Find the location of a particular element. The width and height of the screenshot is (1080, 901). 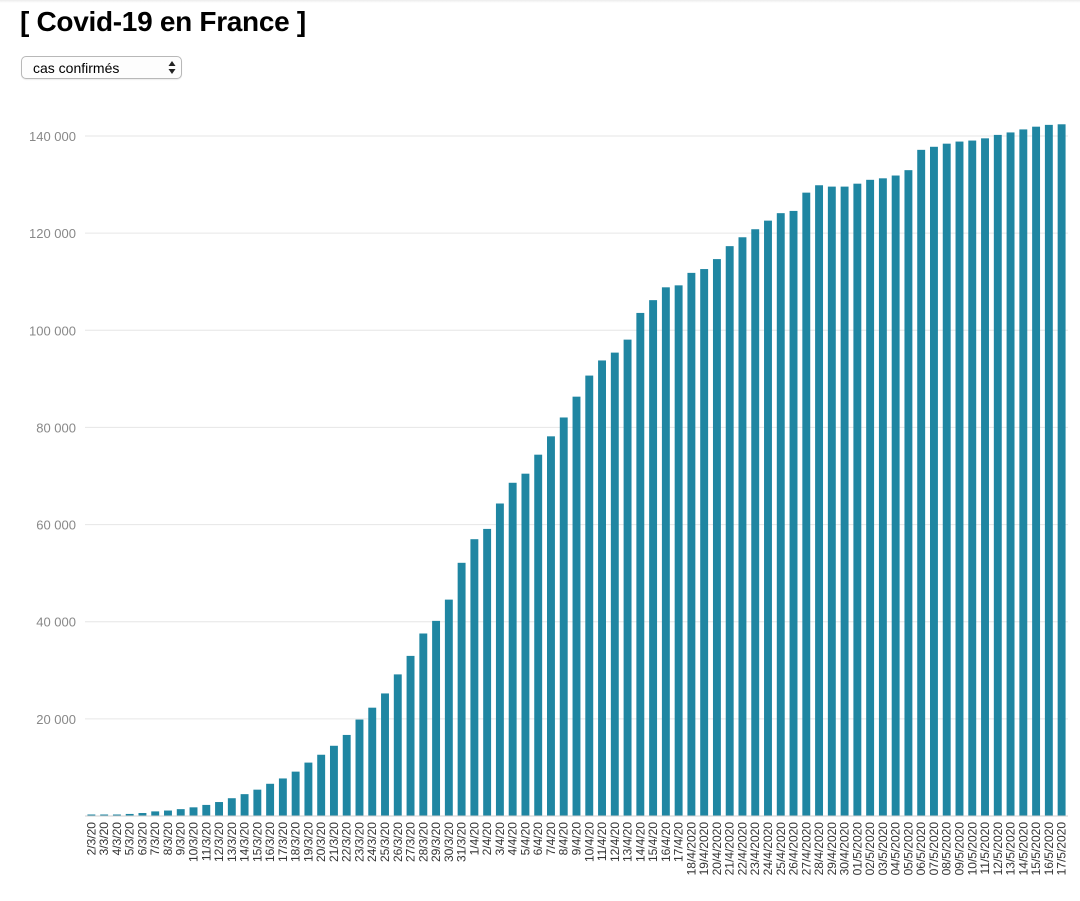

x-tick-label: 20/3/20 is located at coordinates (321, 842).